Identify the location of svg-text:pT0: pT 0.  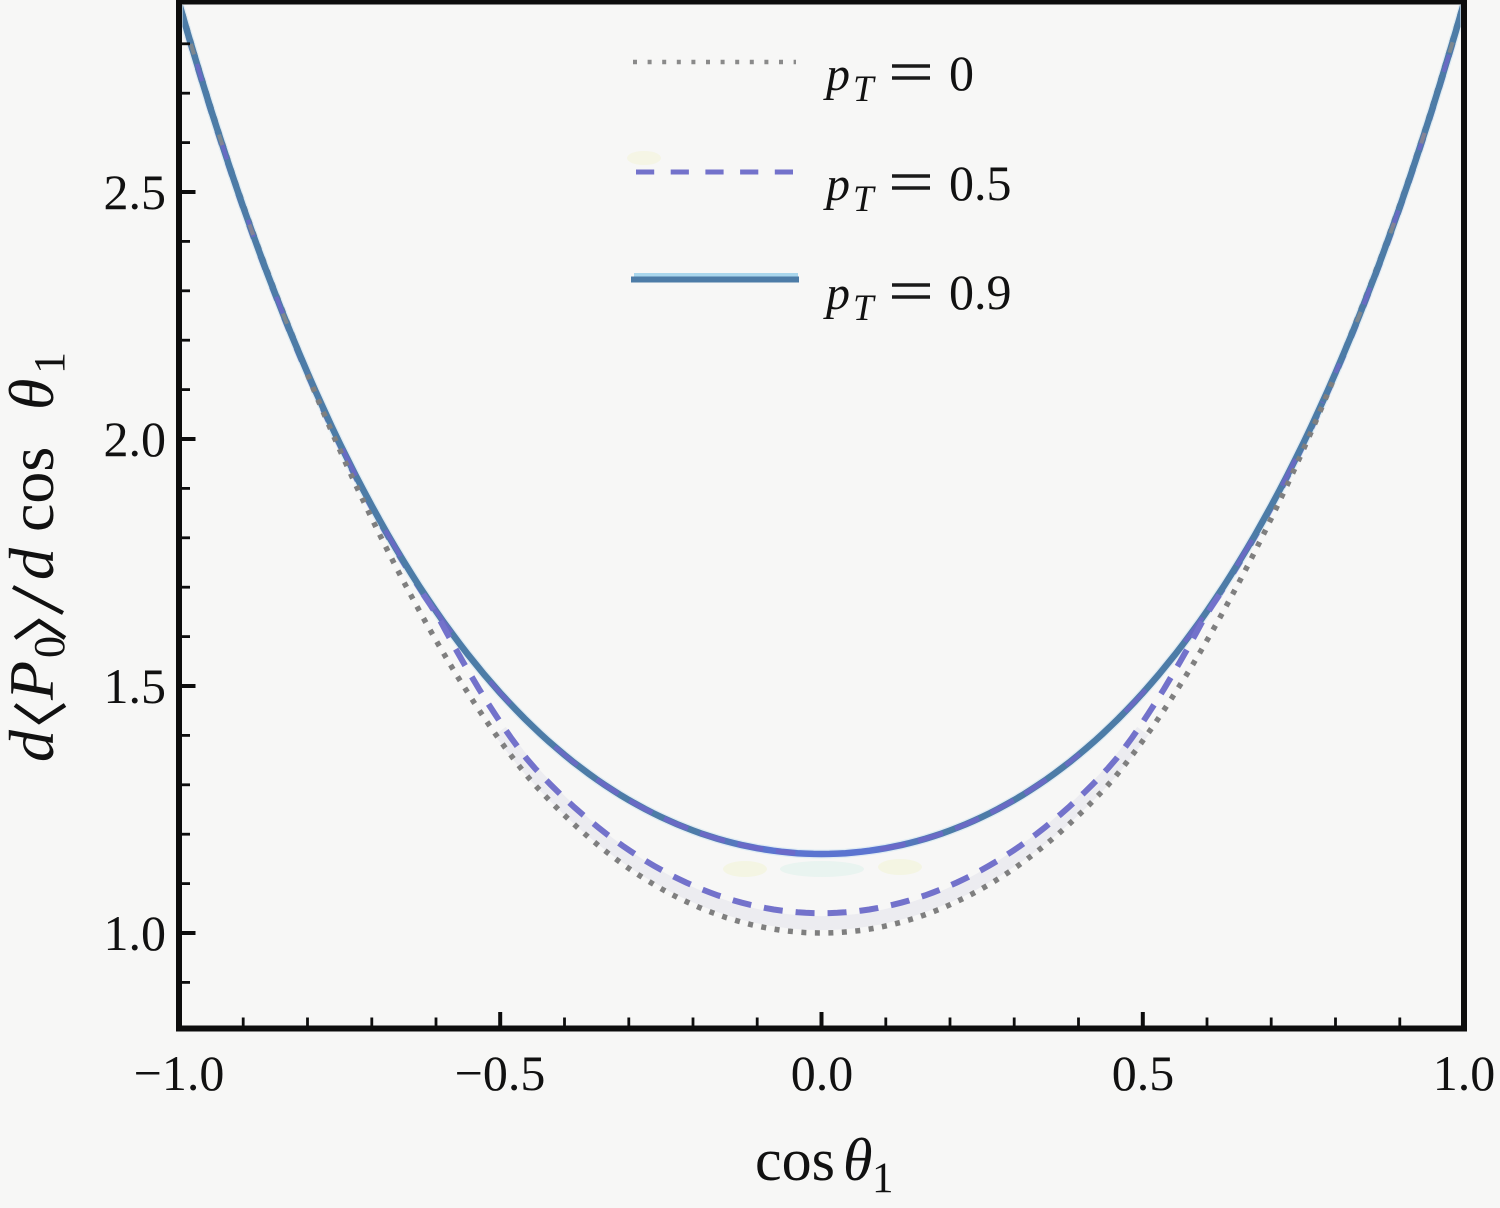
(898, 77).